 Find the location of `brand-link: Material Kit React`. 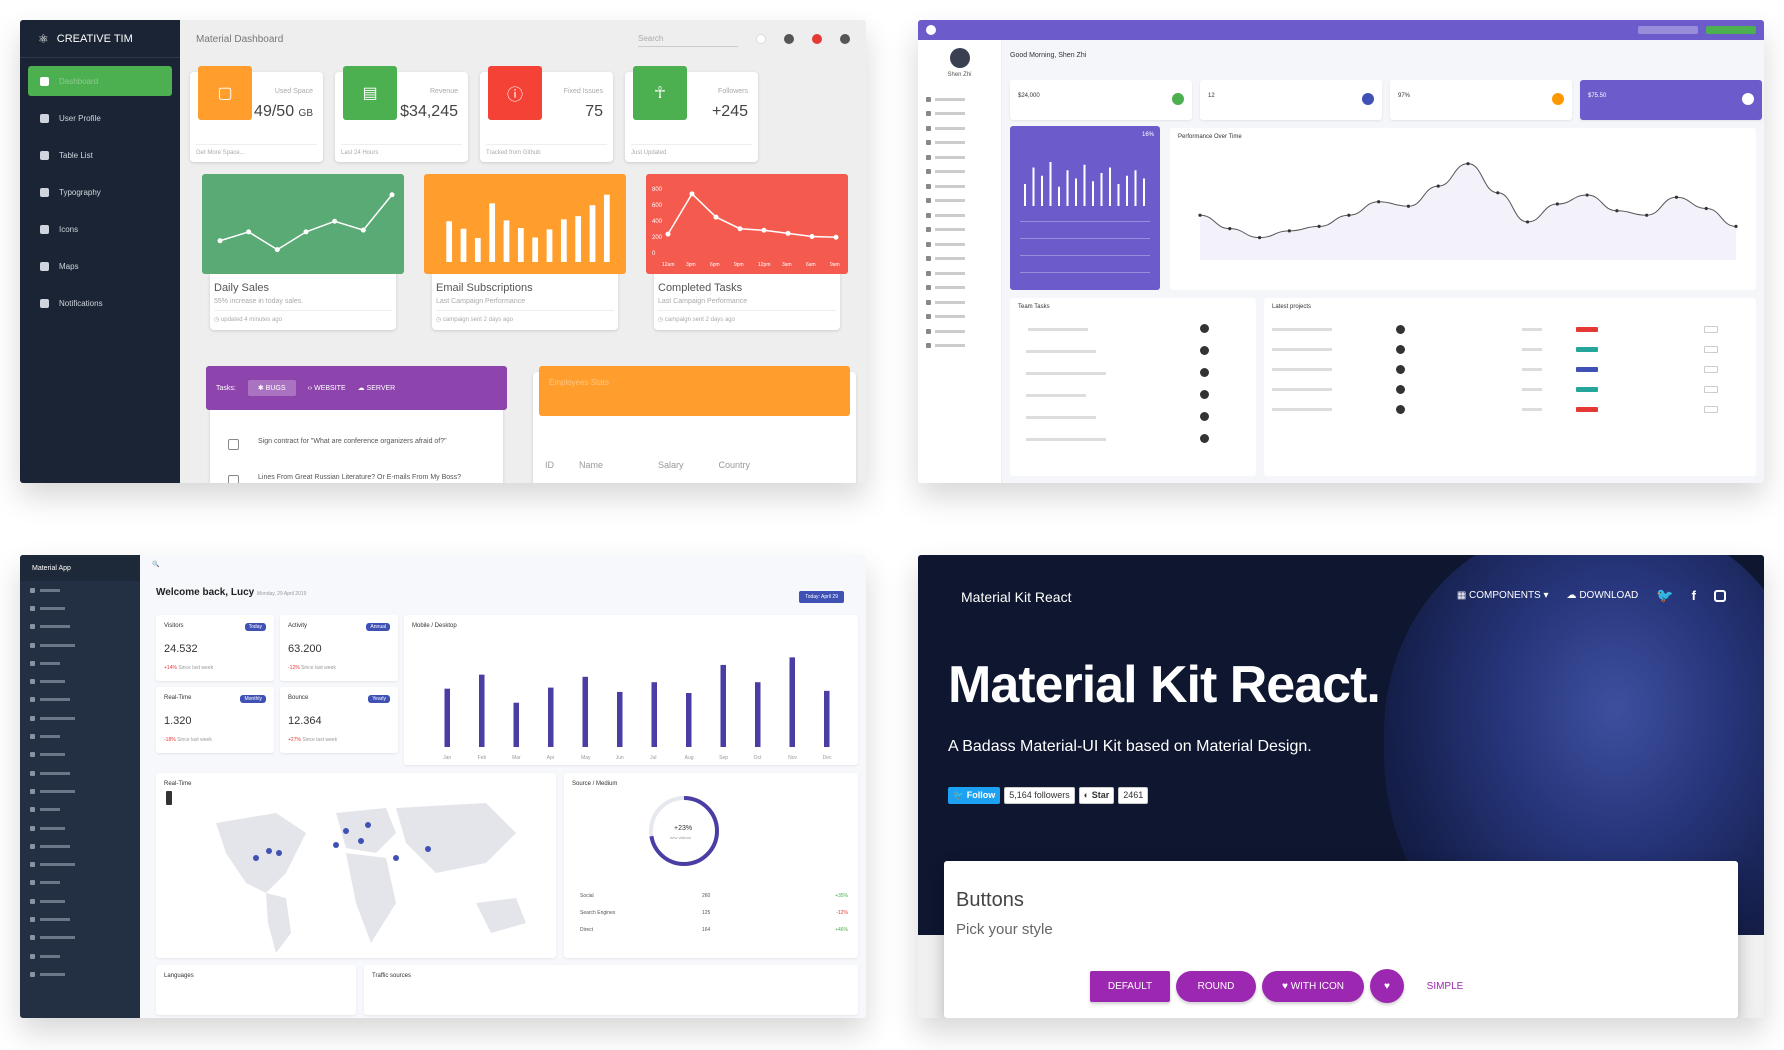

brand-link: Material Kit React is located at coordinates (1016, 597).